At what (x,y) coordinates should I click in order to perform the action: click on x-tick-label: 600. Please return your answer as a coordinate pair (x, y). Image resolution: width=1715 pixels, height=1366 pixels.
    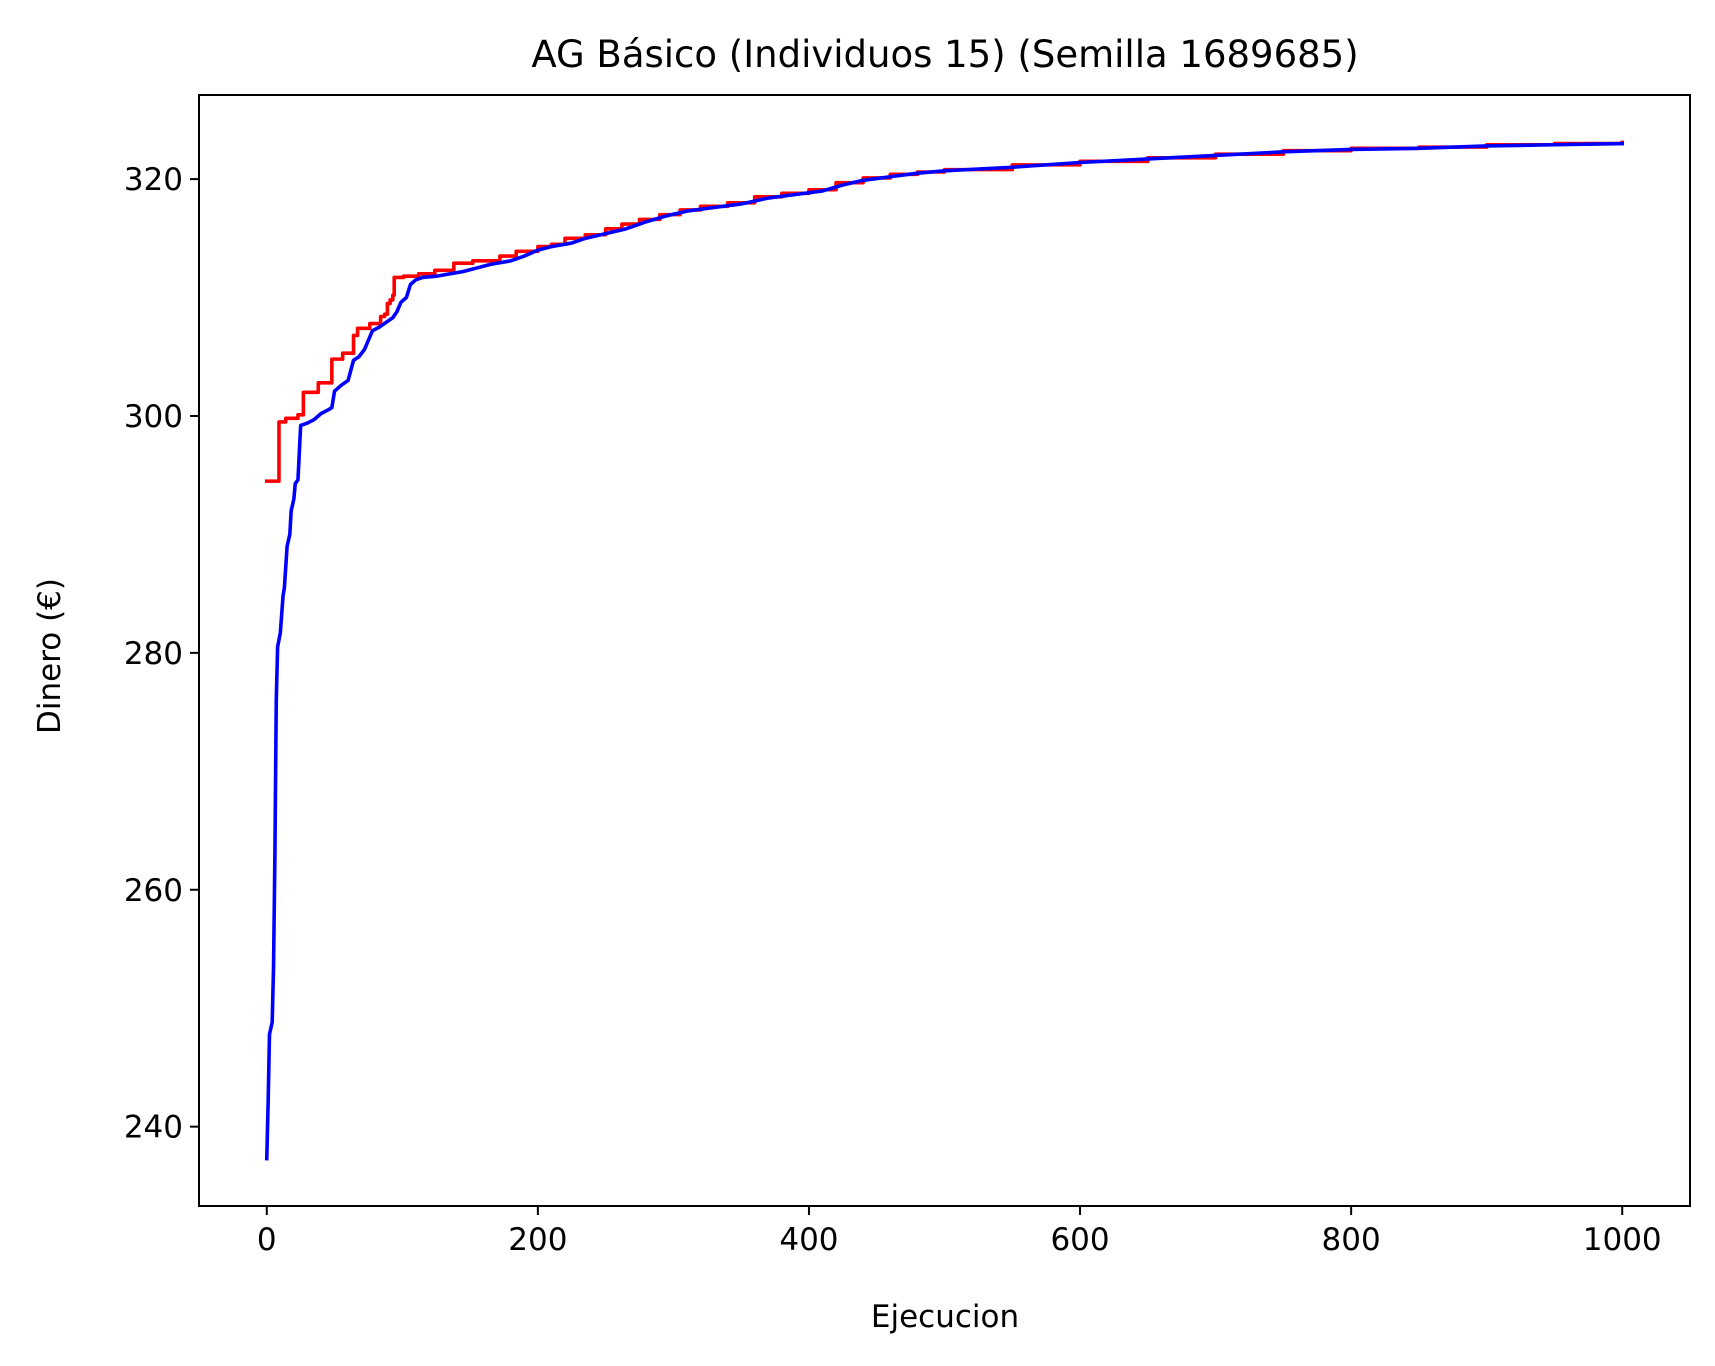
    Looking at the image, I should click on (1079, 1240).